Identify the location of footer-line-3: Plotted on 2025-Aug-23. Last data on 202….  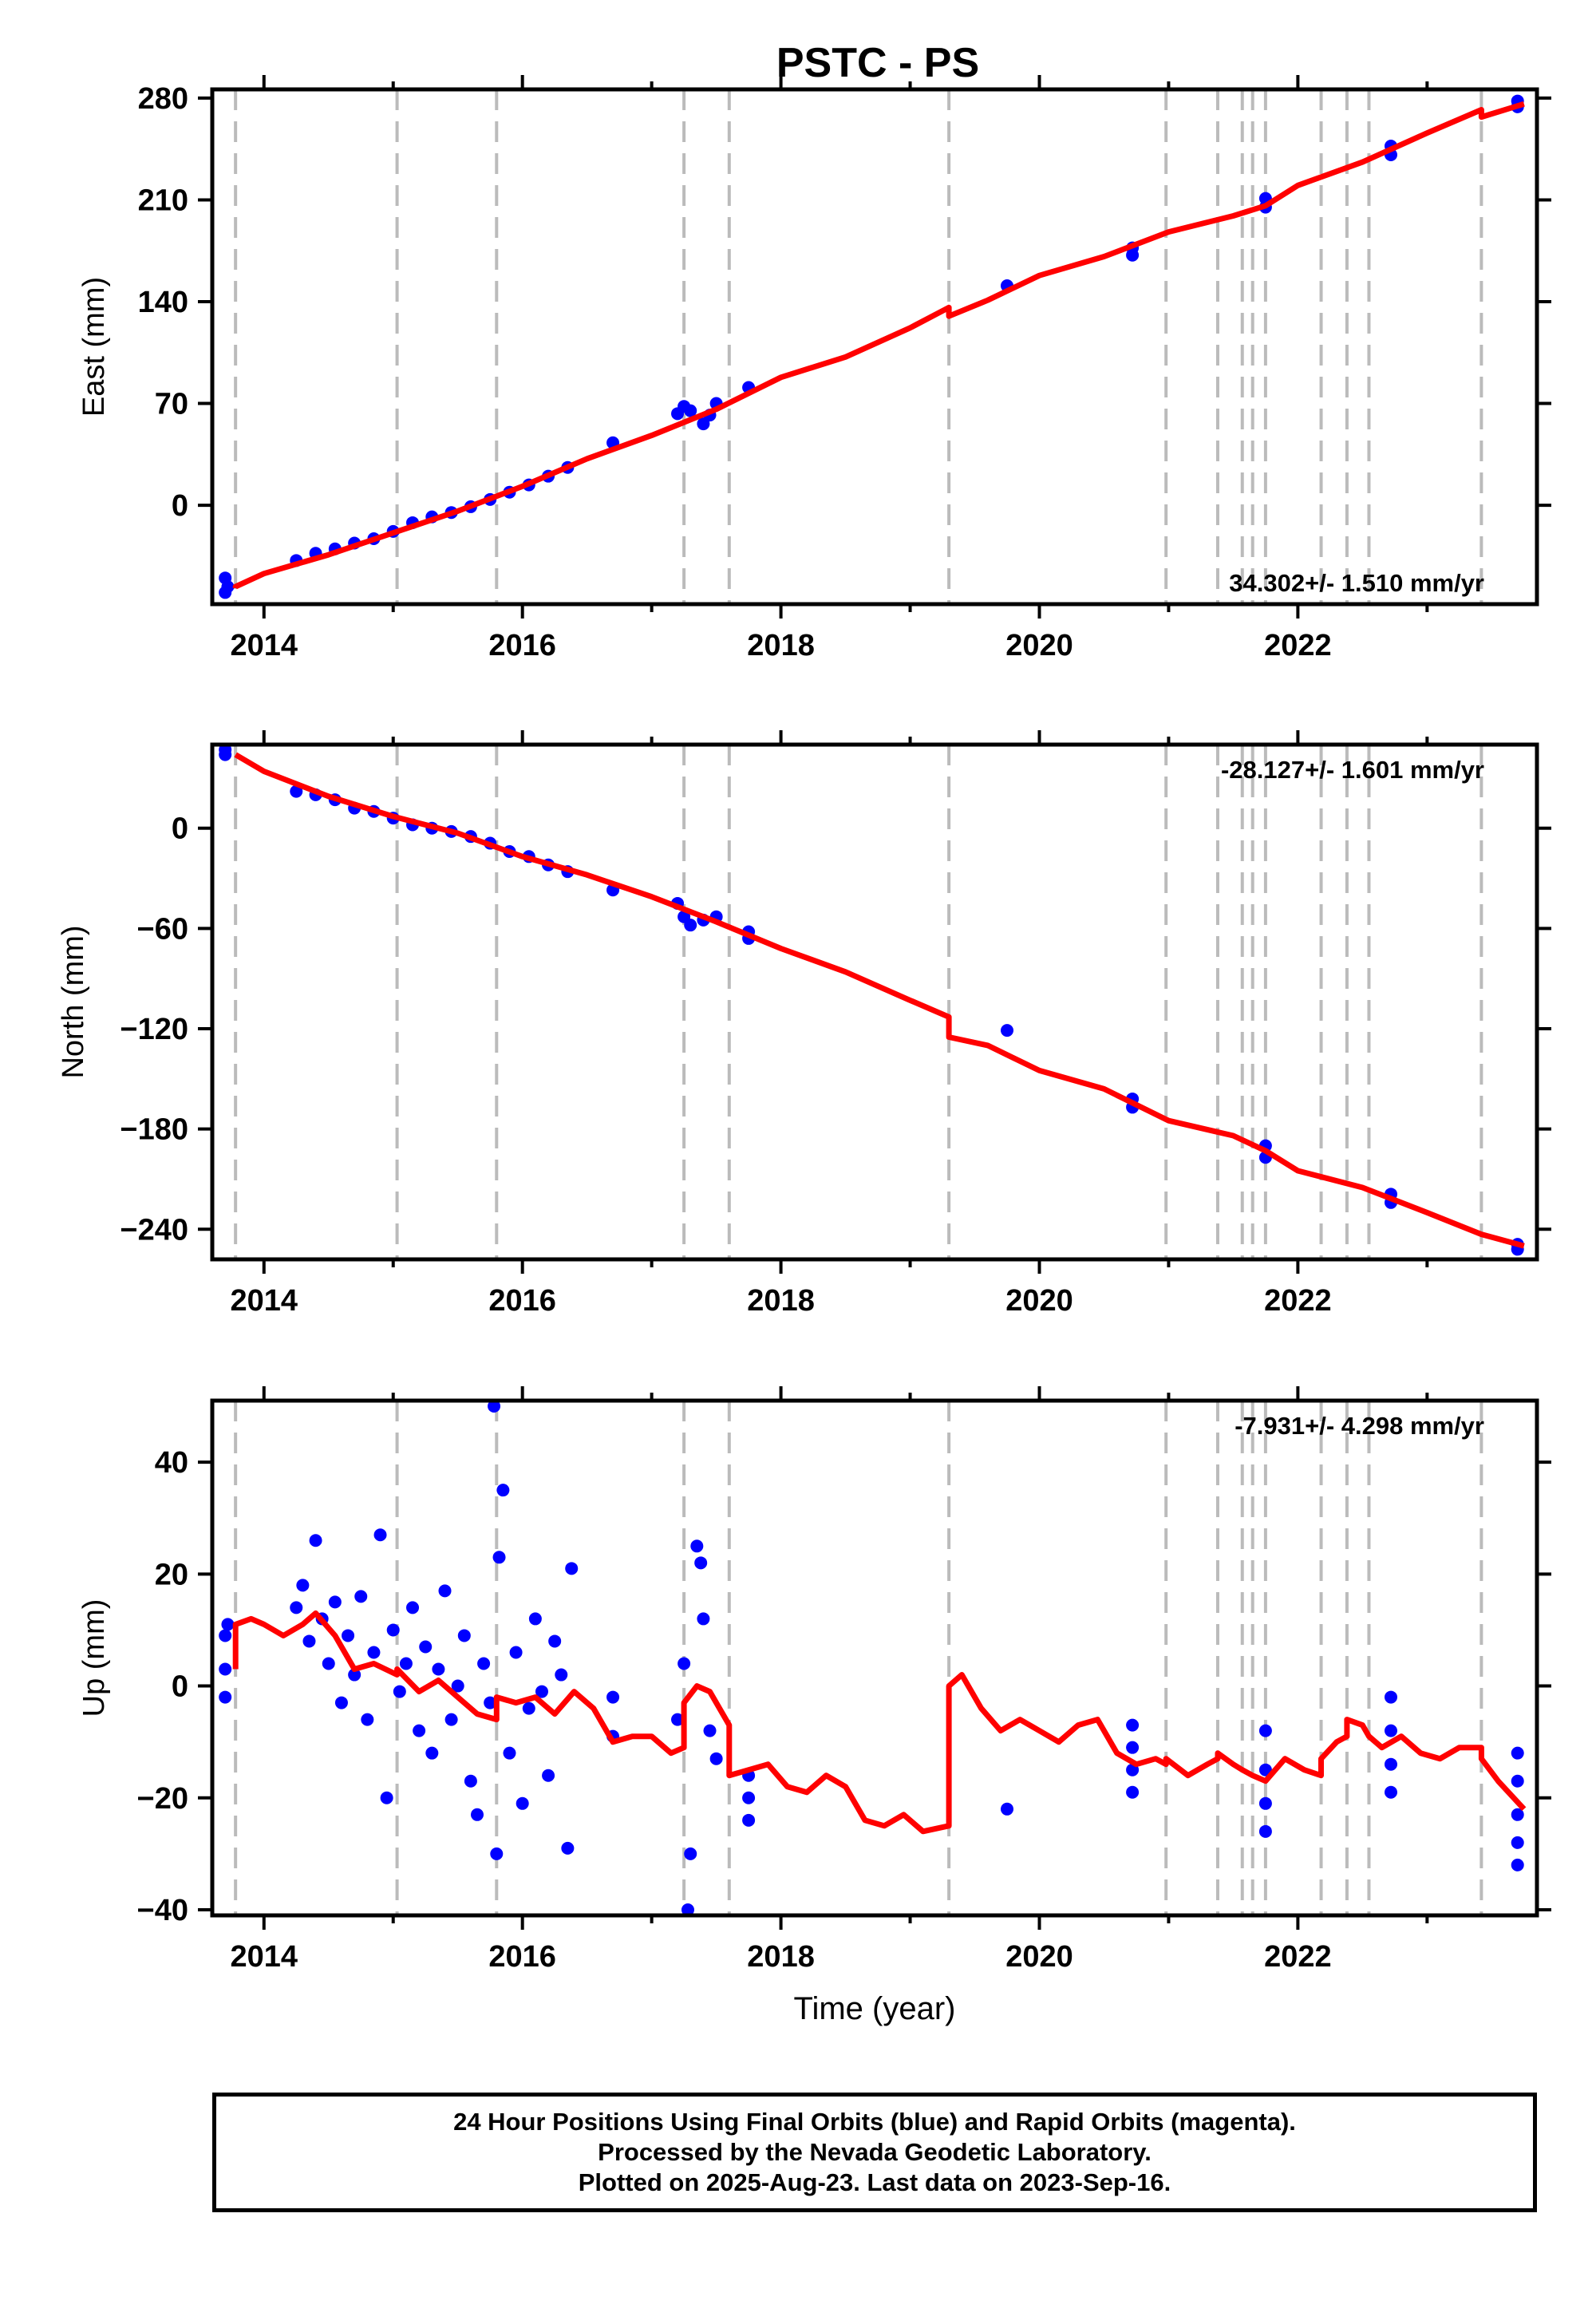
(874, 2182).